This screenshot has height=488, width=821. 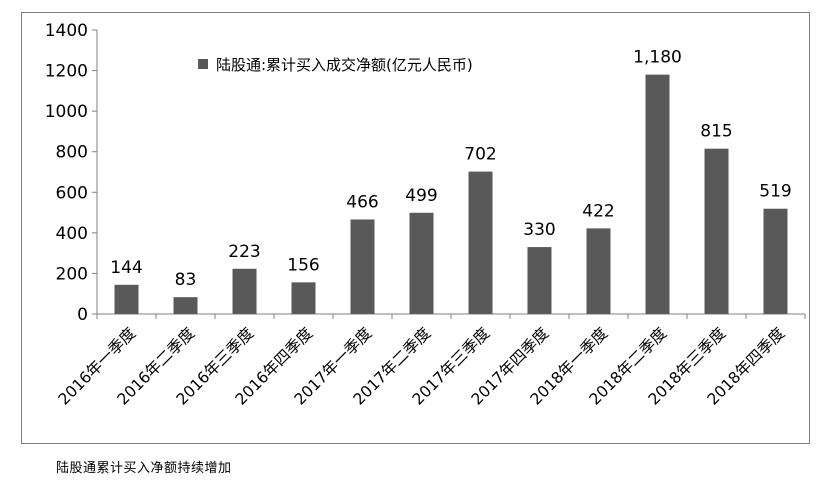 I want to click on y-tick-label: 1200, so click(x=66, y=72).